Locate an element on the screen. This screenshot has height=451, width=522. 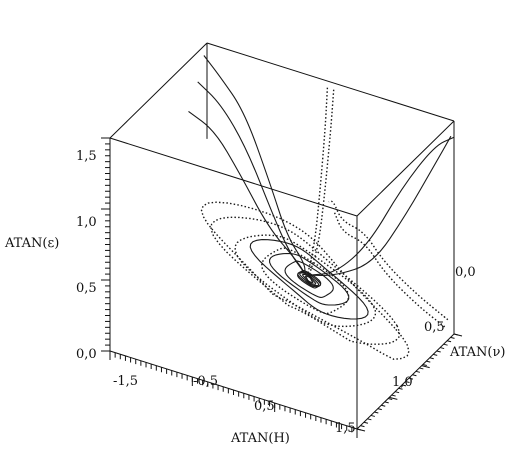
x-axis-title: ATAN(H) is located at coordinates (260, 438).